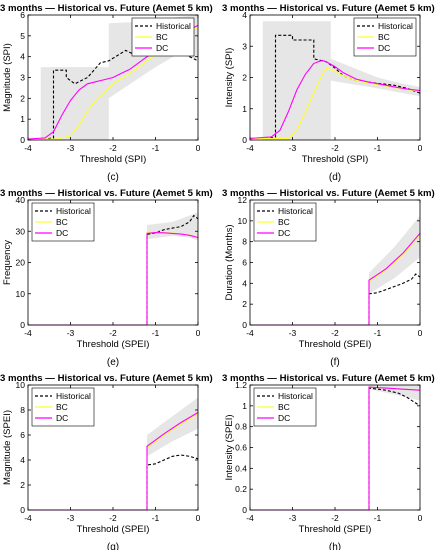  What do you see at coordinates (21, 263) in the screenshot?
I see `y-tick-label: 20` at bounding box center [21, 263].